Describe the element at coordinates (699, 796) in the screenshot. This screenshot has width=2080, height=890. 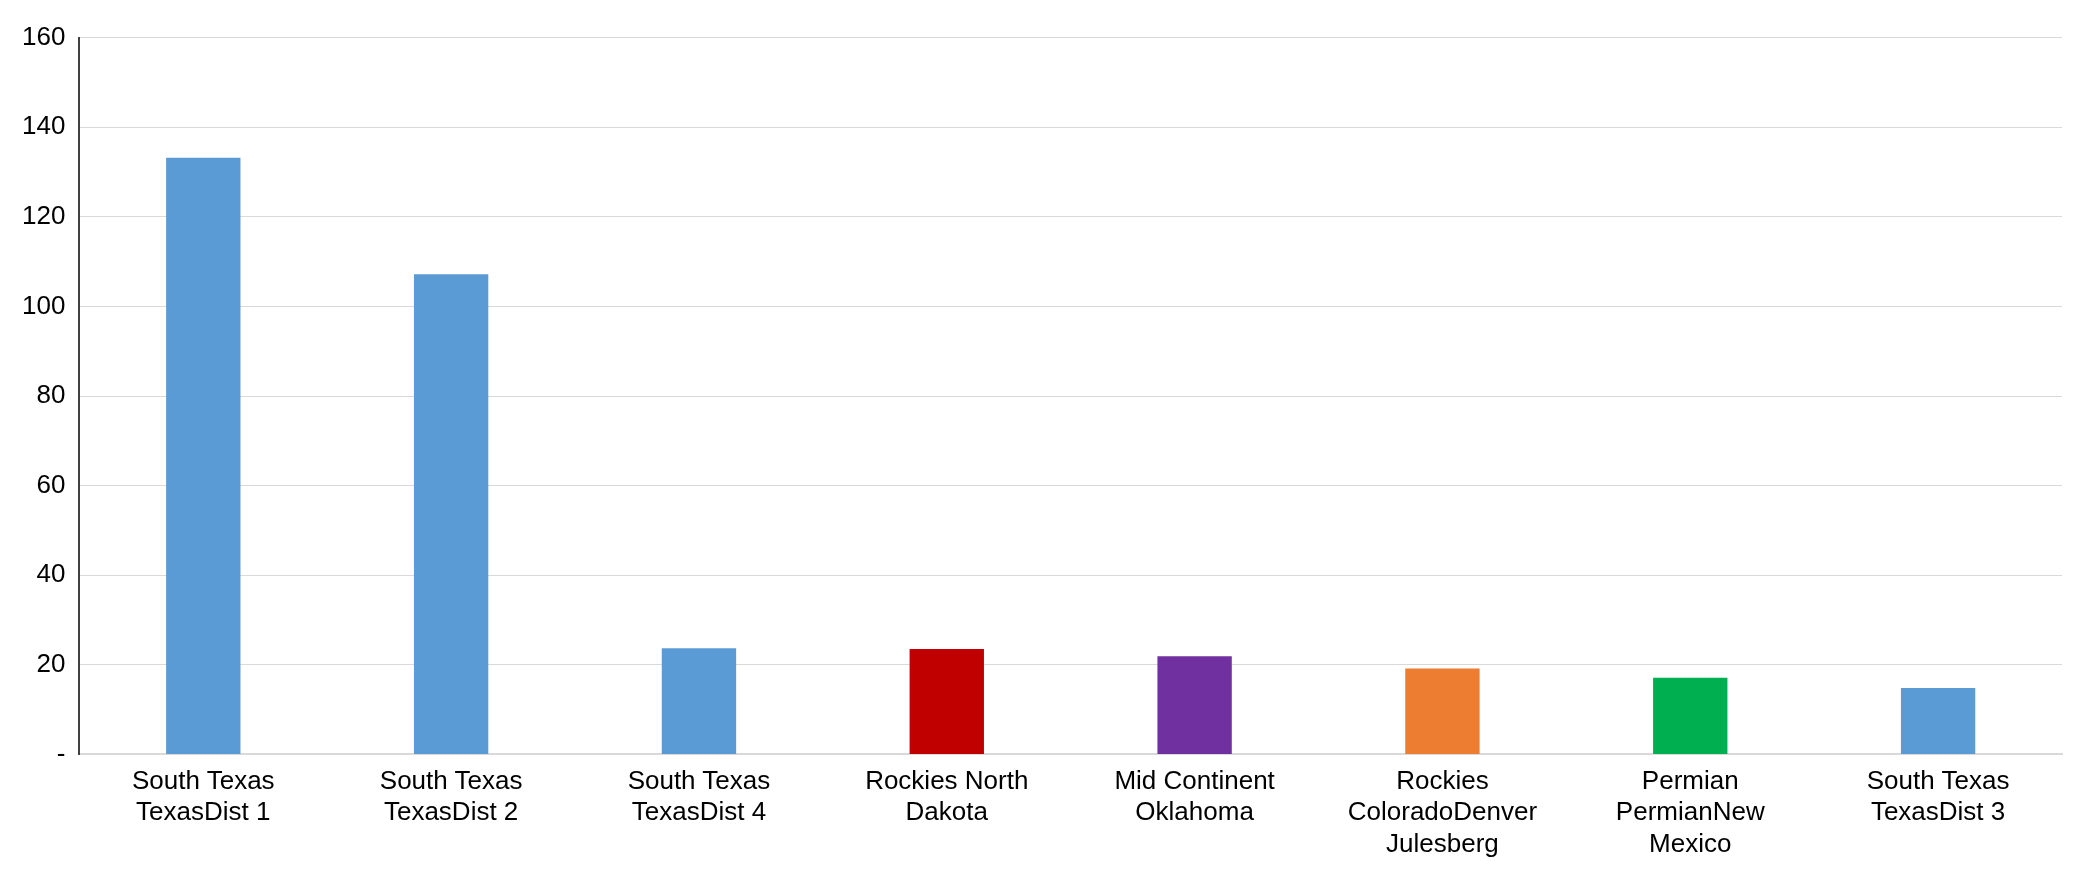
I see `x-tick-label: South Texas TexasDist 4` at that location.